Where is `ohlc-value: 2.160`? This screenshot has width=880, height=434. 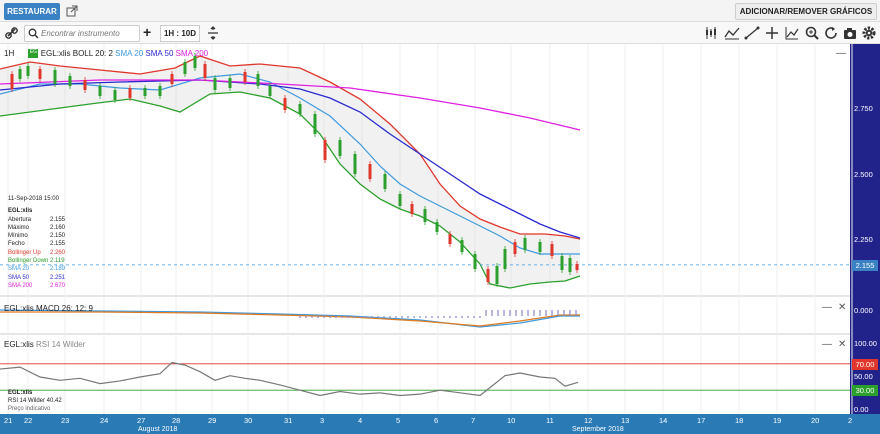
ohlc-value: 2.160 is located at coordinates (58, 227).